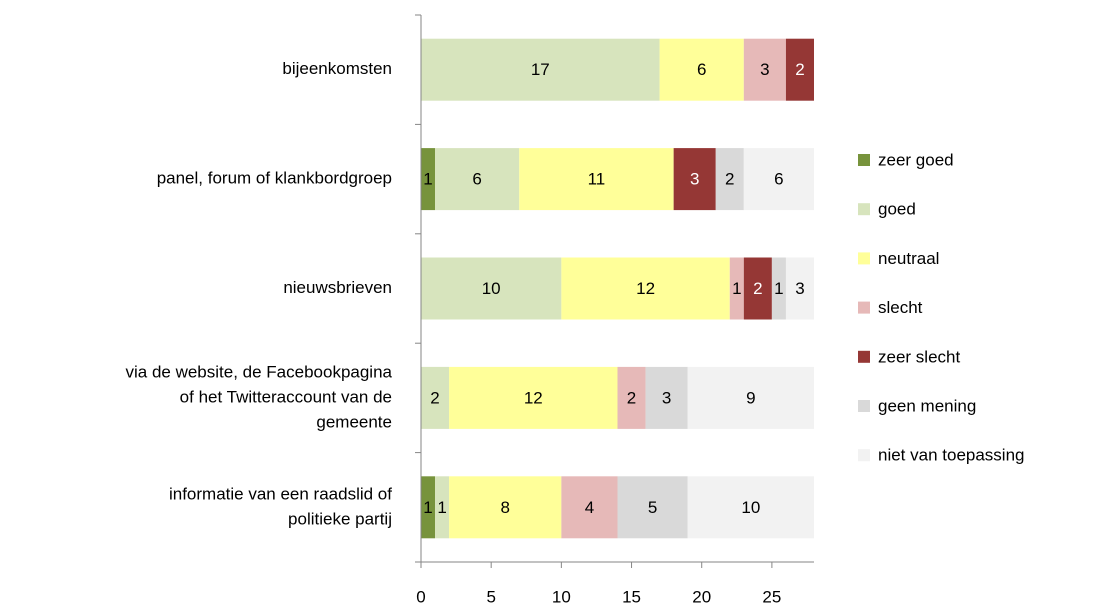  Describe the element at coordinates (420, 596) in the screenshot. I see `x-tick-label: 0` at that location.